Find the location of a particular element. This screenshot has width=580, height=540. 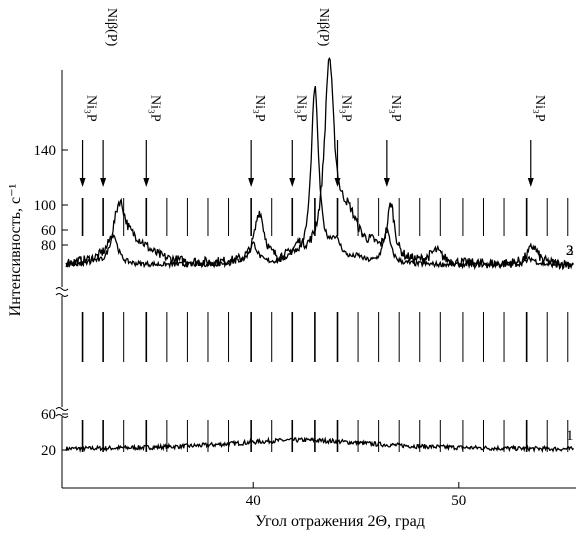

y-tick-label-2: 60 is located at coordinates (48, 231).